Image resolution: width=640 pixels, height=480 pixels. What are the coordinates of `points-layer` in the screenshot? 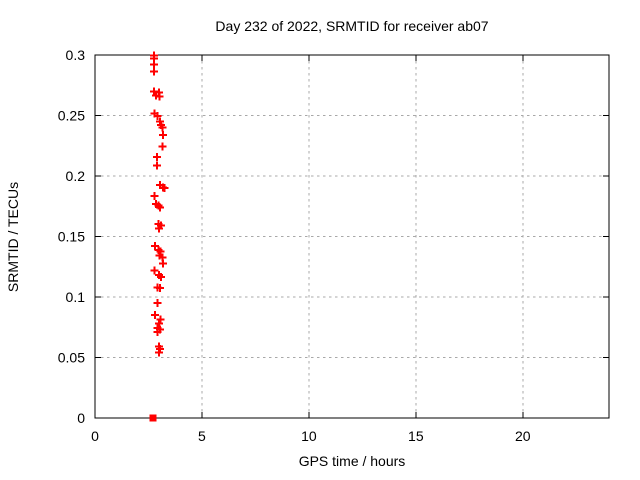 It's located at (159, 236).